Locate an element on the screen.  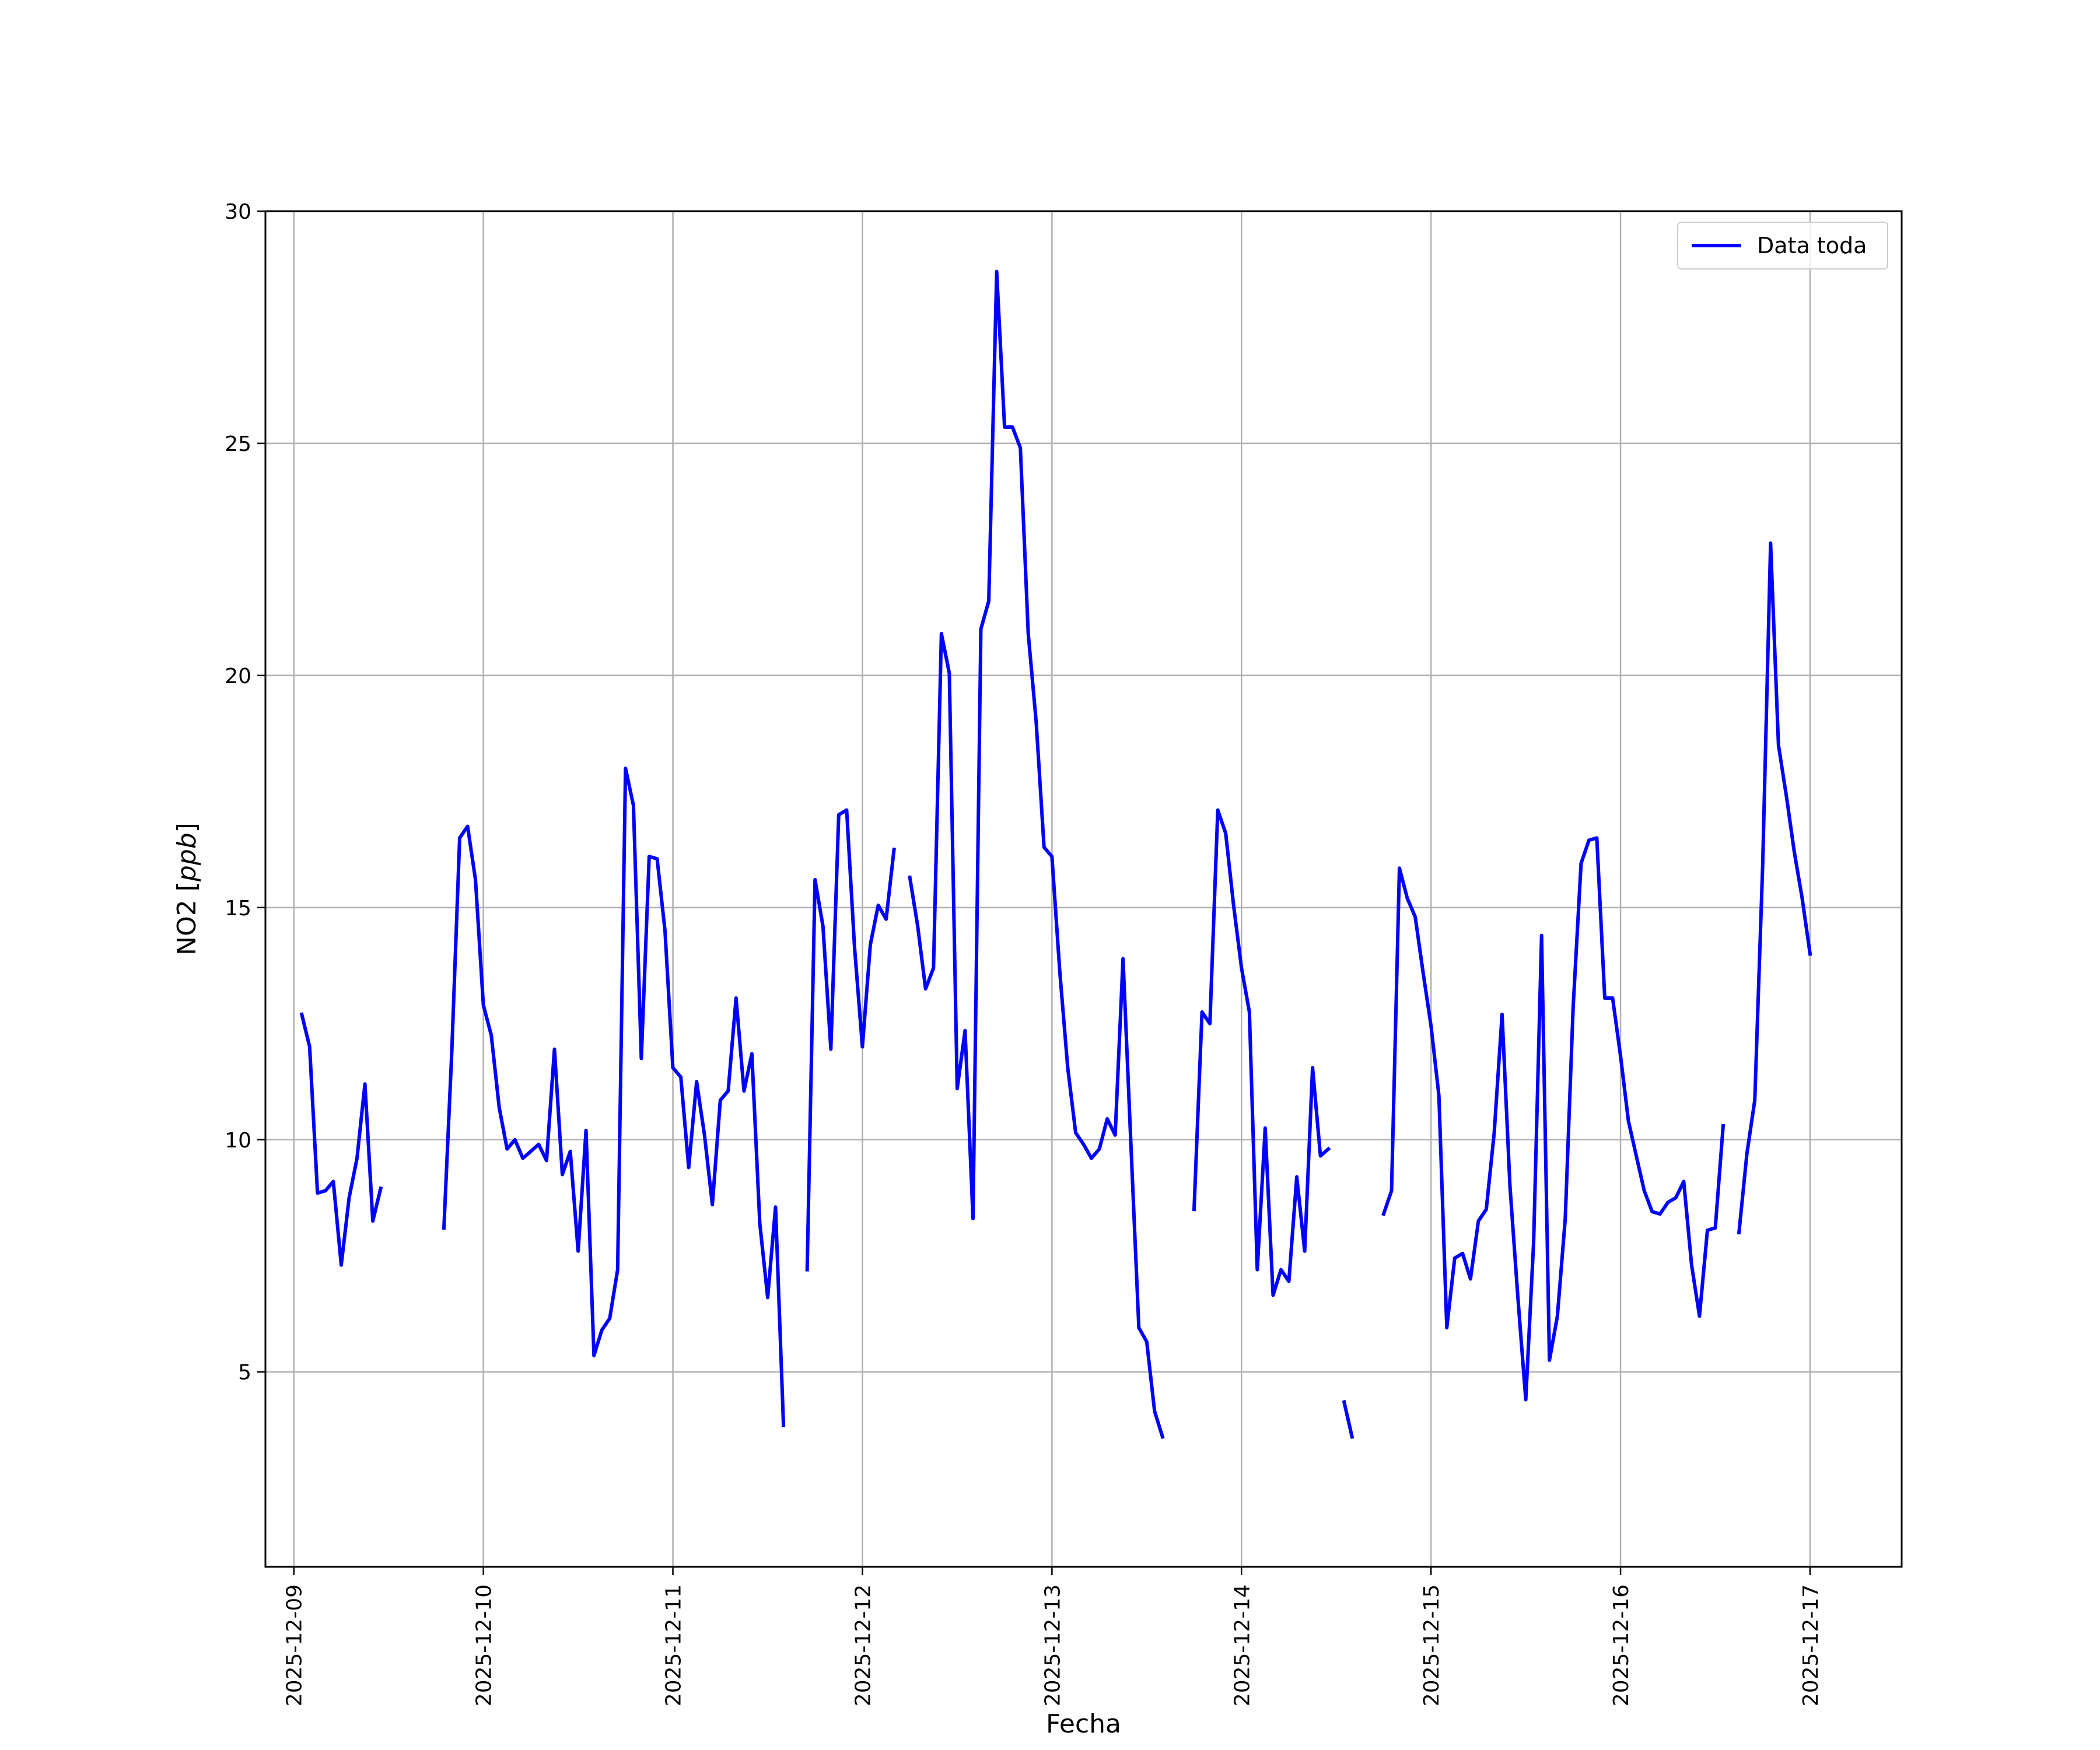
x-tick-label: 2025-12-11 is located at coordinates (674, 1645).